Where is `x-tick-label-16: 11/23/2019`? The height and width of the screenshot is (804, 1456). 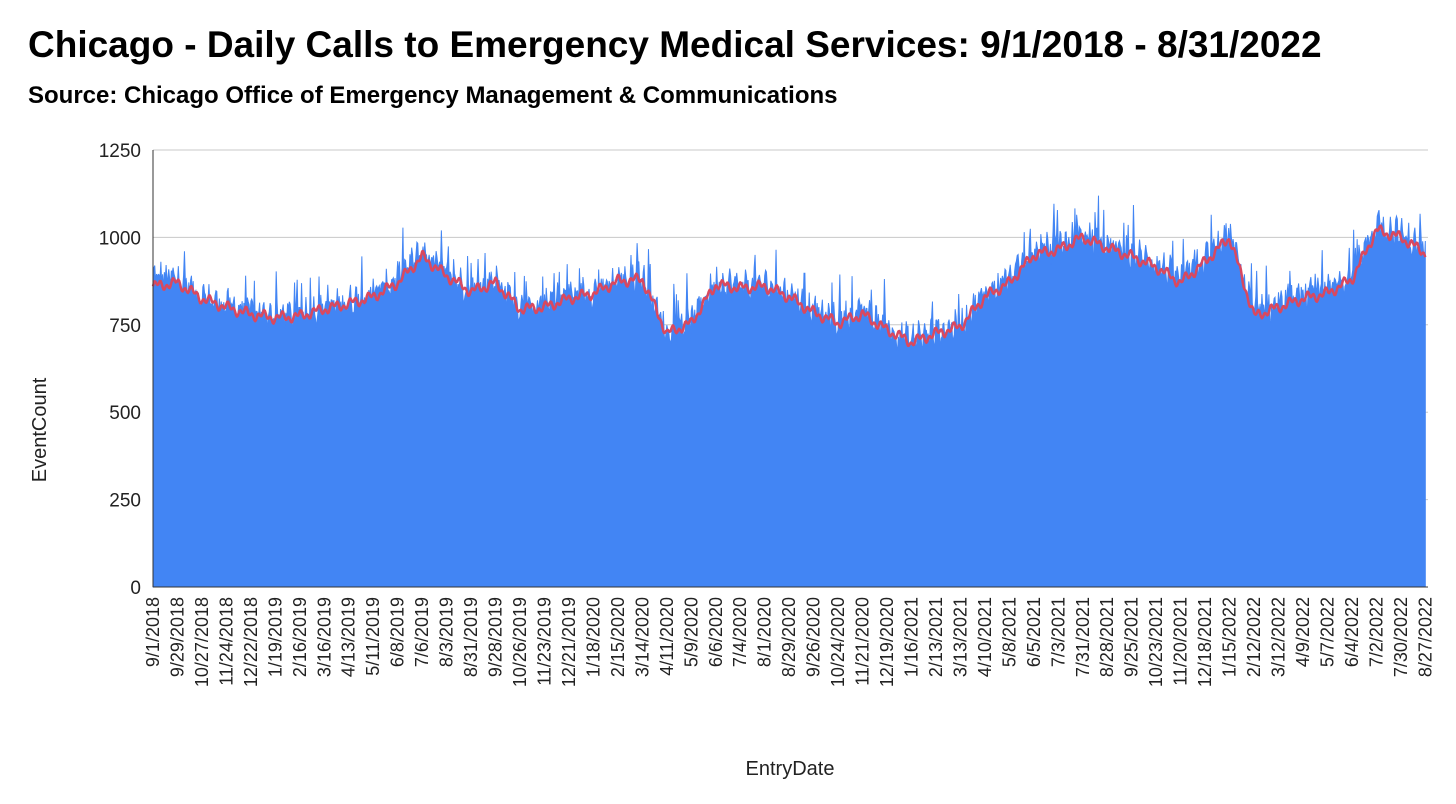
x-tick-label-16: 11/23/2019 is located at coordinates (544, 641).